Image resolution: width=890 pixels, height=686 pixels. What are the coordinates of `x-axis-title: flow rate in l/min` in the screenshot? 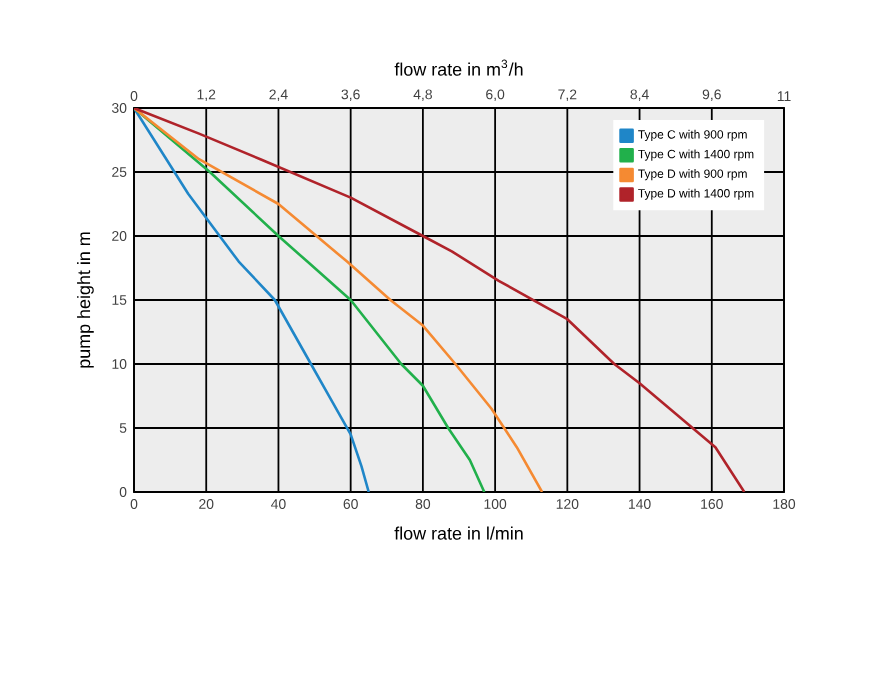 It's located at (458, 533).